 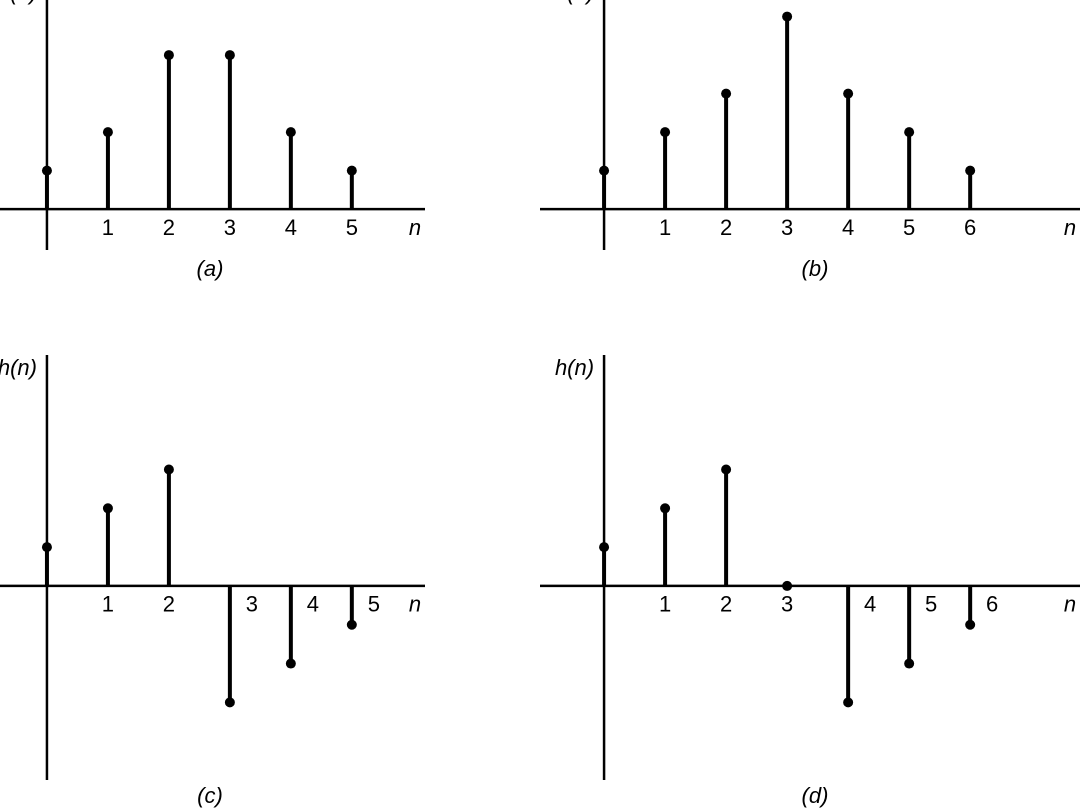 What do you see at coordinates (210, 795) in the screenshot?
I see `caption: (c)` at bounding box center [210, 795].